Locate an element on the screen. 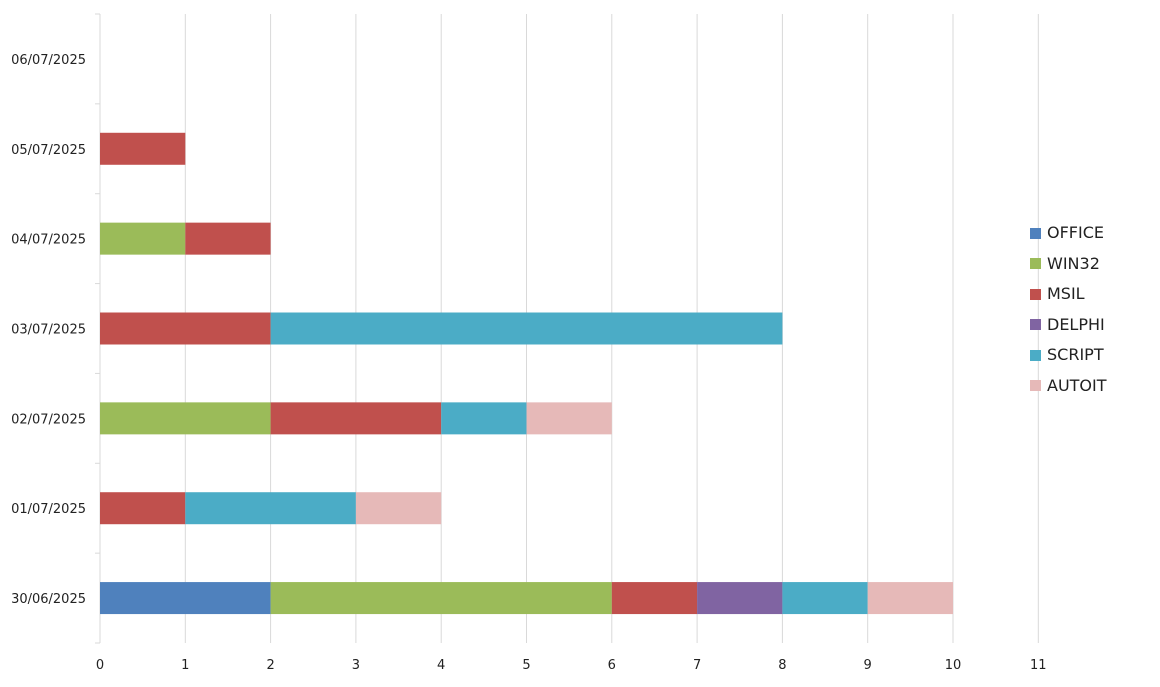  legend-label: DELPHI is located at coordinates (1076, 324).